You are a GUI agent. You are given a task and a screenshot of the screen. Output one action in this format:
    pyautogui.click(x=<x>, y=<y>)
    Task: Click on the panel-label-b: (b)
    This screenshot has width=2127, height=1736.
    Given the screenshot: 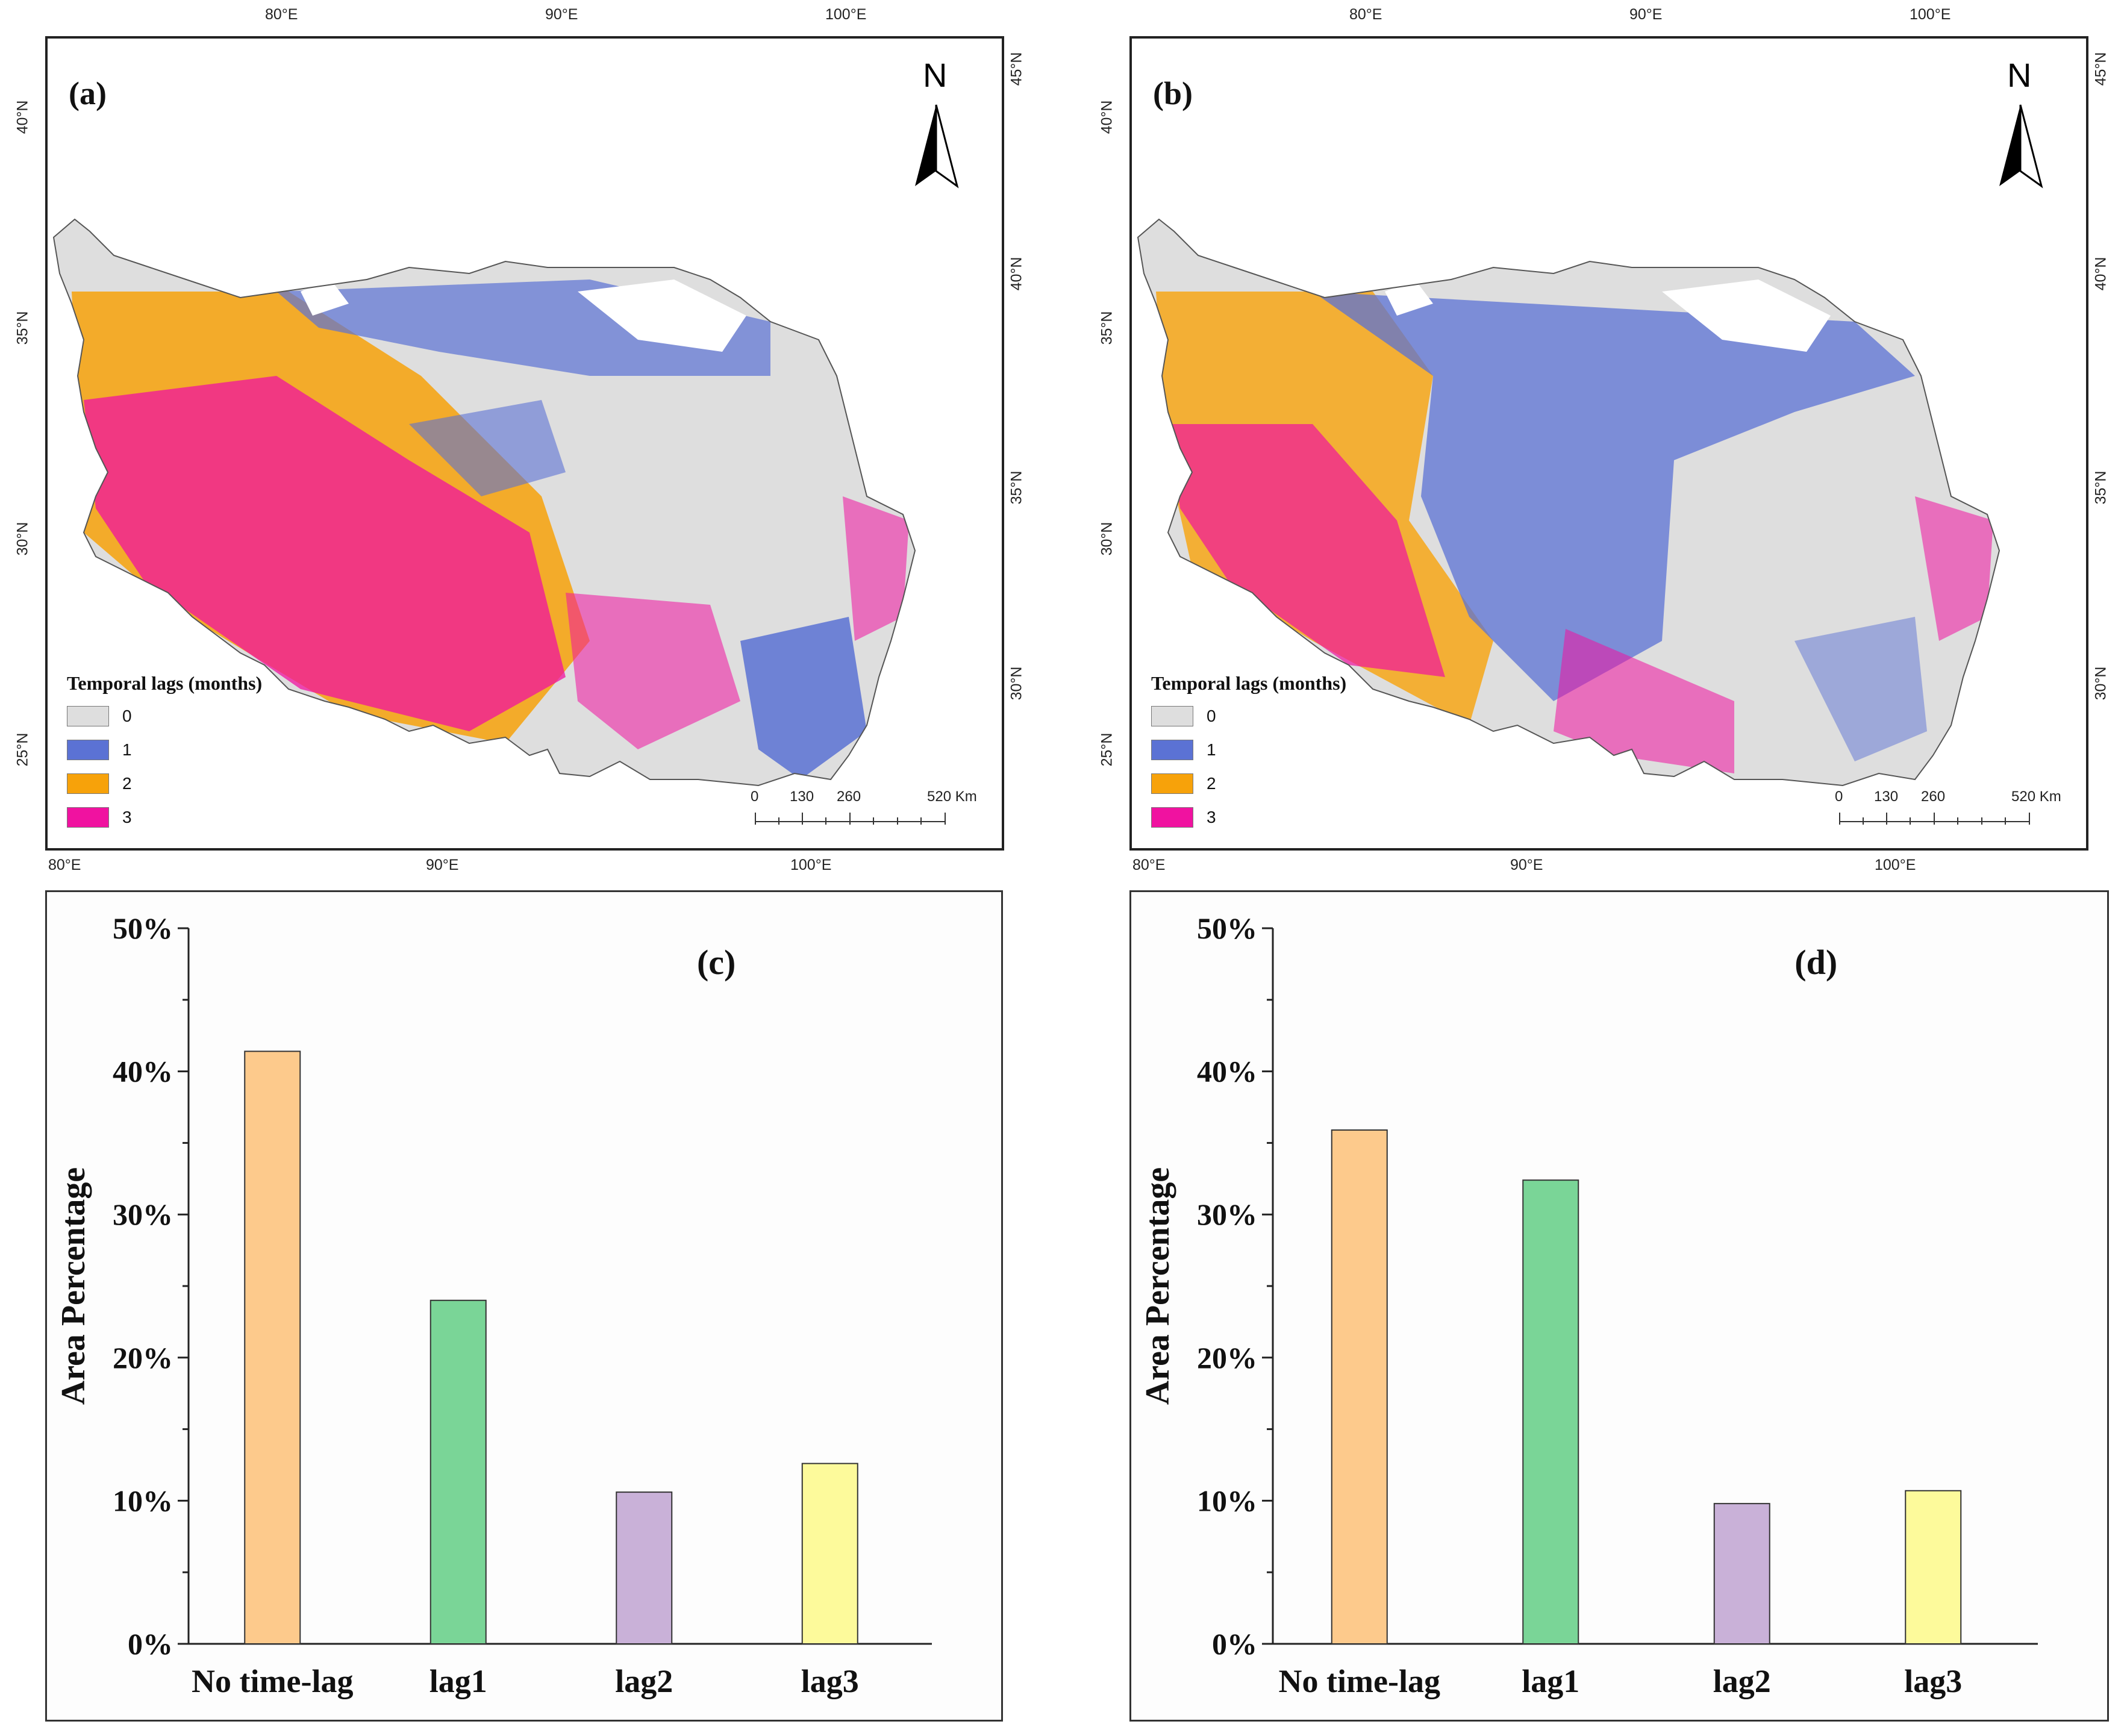 What is the action you would take?
    pyautogui.click(x=1173, y=93)
    